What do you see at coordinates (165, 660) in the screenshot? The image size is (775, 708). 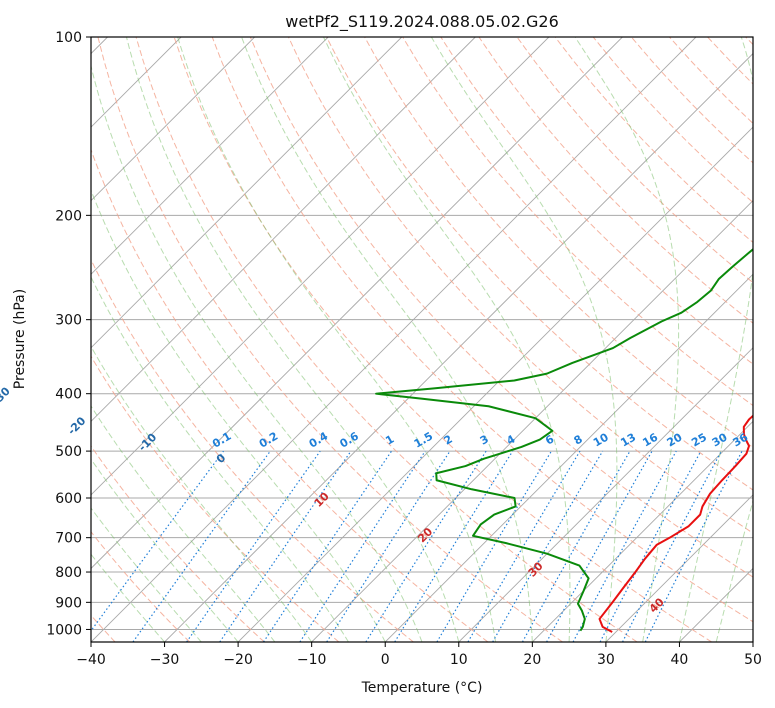 I see `x-tick-label: −30` at bounding box center [165, 660].